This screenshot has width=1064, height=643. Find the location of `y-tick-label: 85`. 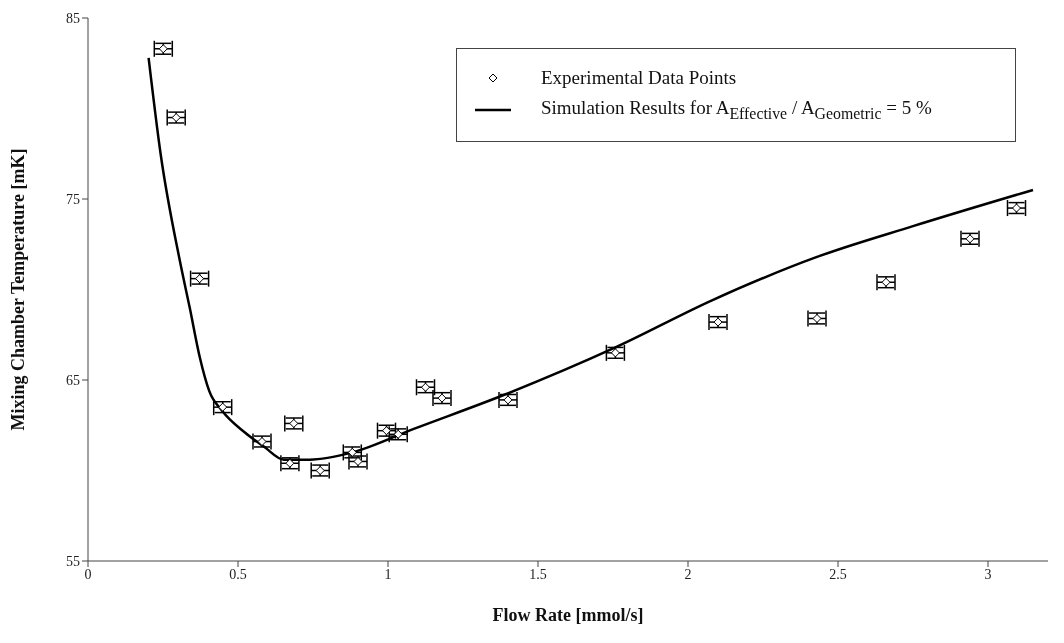

y-tick-label: 85 is located at coordinates (73, 18).